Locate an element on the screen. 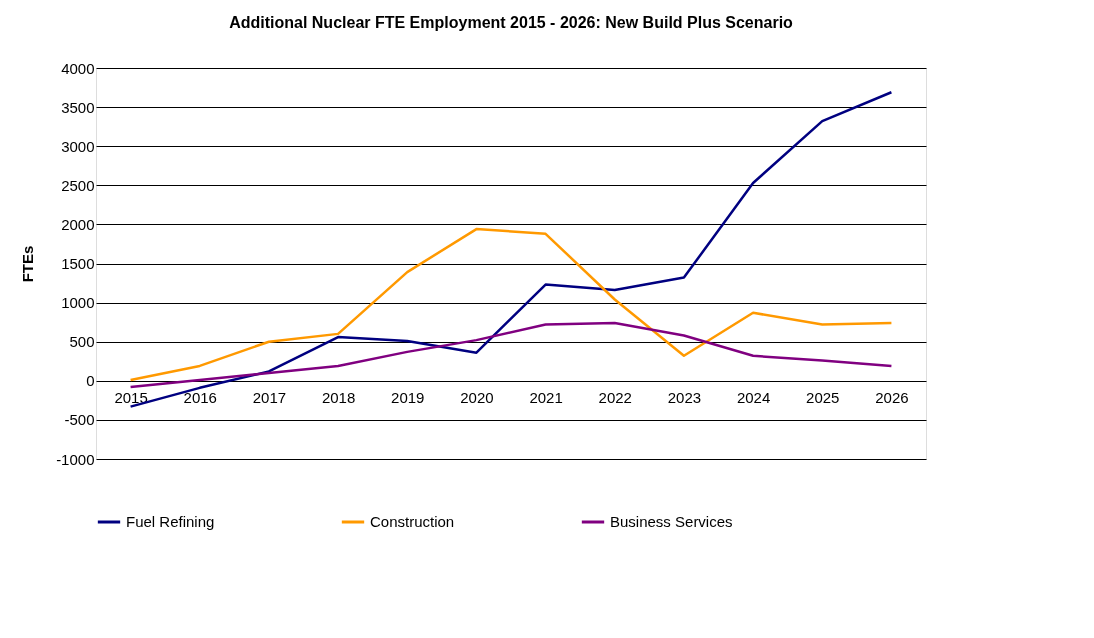 Image resolution: width=1094 pixels, height=638 pixels. y-tick-label: 1000 is located at coordinates (78, 303).